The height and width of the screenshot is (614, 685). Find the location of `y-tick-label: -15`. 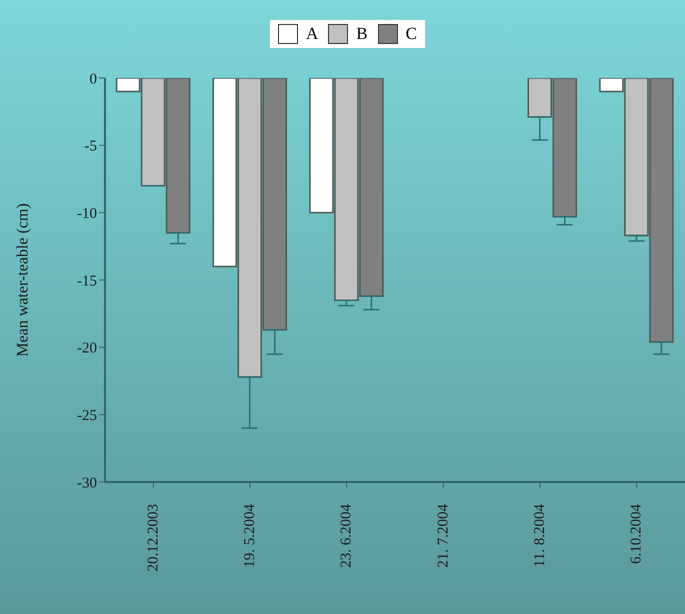

y-tick-label: -15 is located at coordinates (87, 281).